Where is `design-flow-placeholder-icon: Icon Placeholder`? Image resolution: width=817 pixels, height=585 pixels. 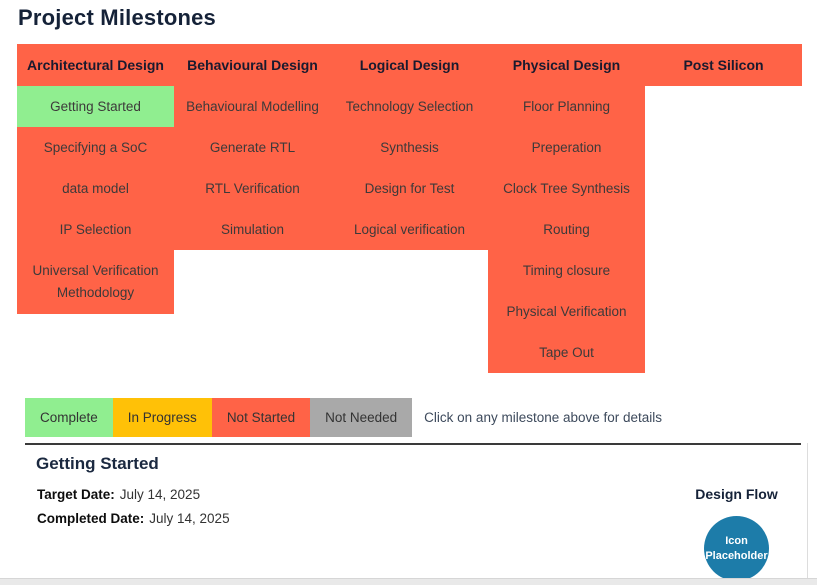
design-flow-placeholder-icon: Icon Placeholder is located at coordinates (736, 548).